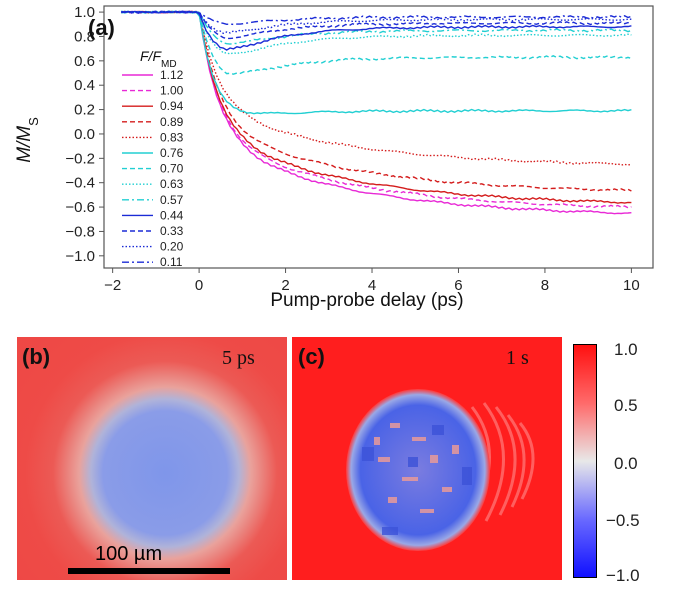 Image resolution: width=673 pixels, height=591 pixels. Describe the element at coordinates (172, 215) in the screenshot. I see `legend-label: 0.44` at that location.